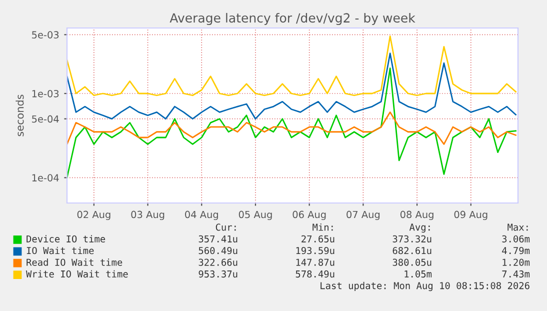  Describe the element at coordinates (315, 250) in the screenshot. I see `text: 193.59u` at that location.